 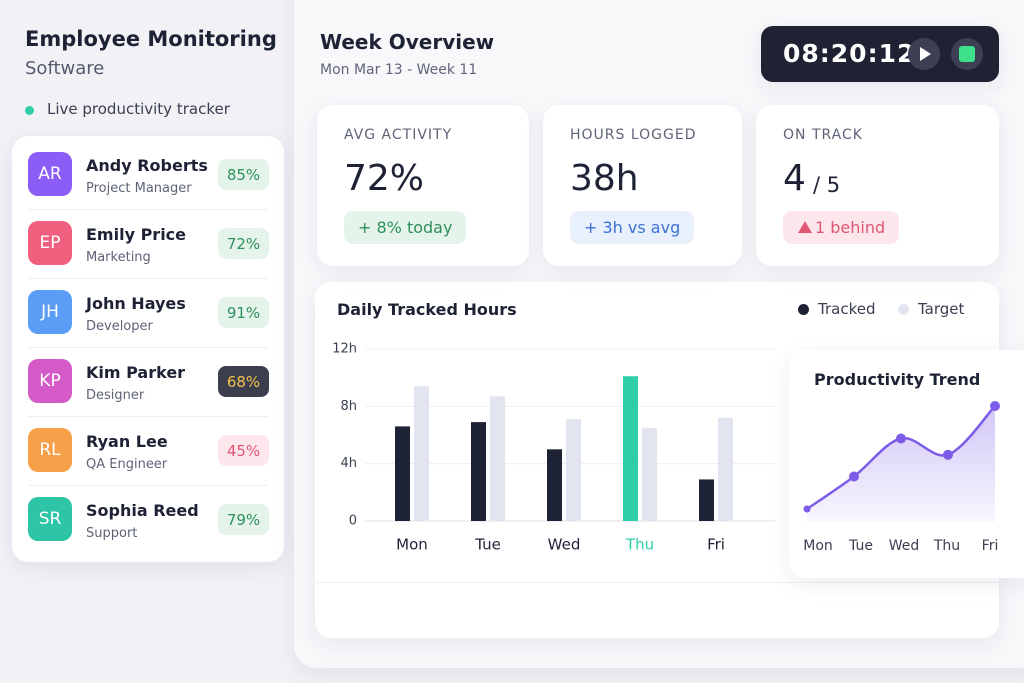 I want to click on chart-title: Daily Tracked Hours, so click(x=427, y=309).